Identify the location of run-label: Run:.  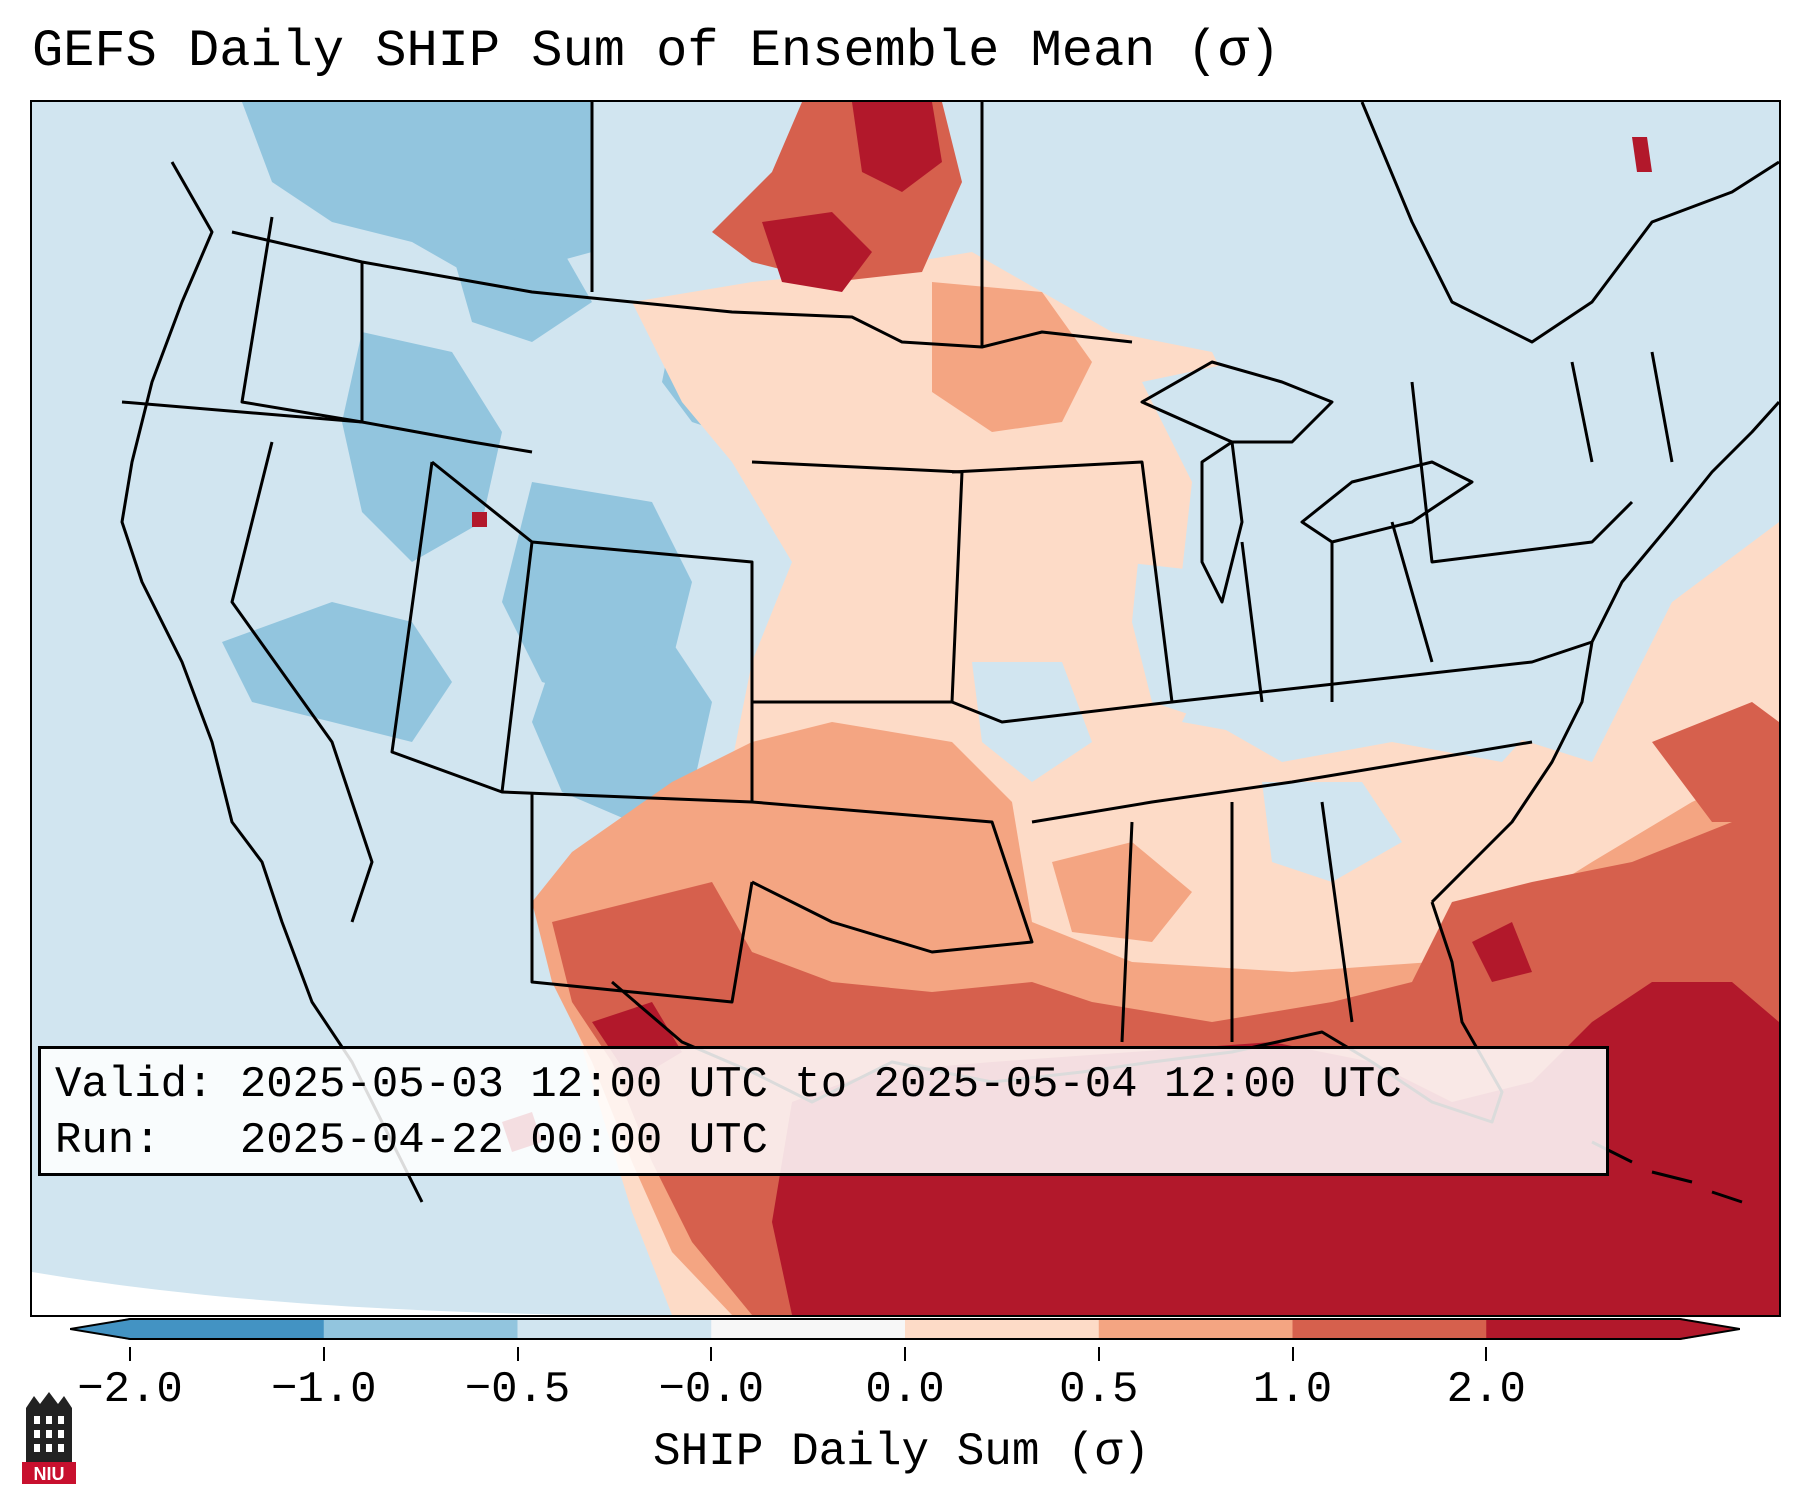
(108, 1141).